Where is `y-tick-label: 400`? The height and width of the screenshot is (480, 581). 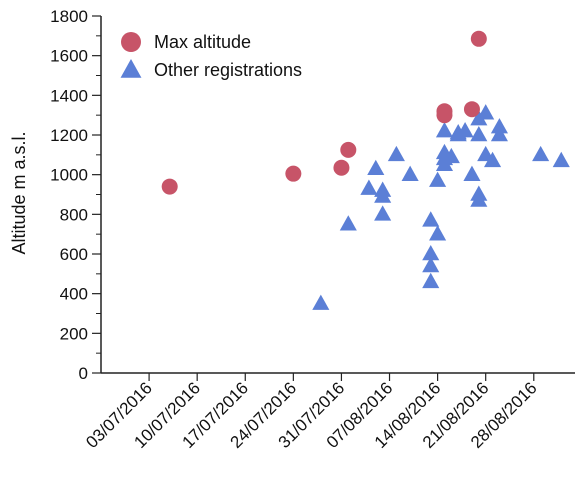 y-tick-label: 400 is located at coordinates (74, 294).